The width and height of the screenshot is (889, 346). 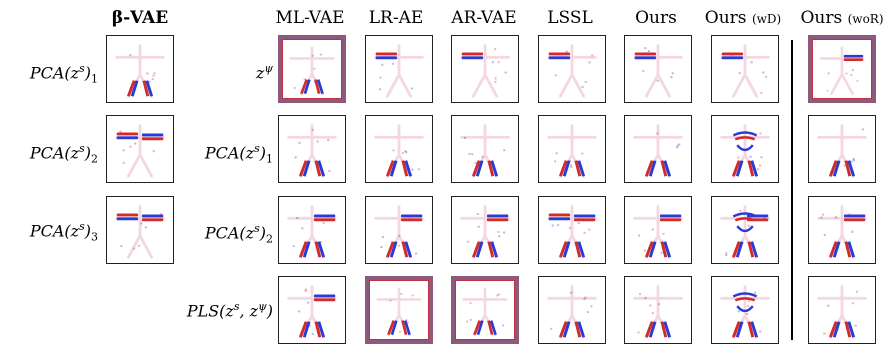 What do you see at coordinates (63, 154) in the screenshot?
I see `left-row-label-2: PCA(zs)2` at bounding box center [63, 154].